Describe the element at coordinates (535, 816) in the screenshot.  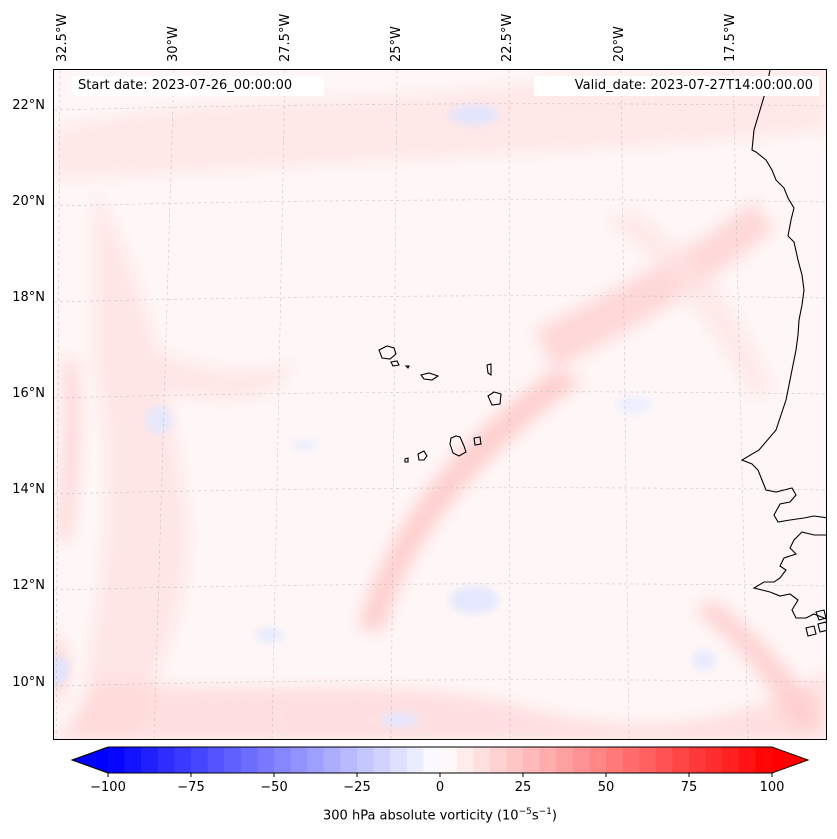
I see `colorbar-title-unit: s` at that location.